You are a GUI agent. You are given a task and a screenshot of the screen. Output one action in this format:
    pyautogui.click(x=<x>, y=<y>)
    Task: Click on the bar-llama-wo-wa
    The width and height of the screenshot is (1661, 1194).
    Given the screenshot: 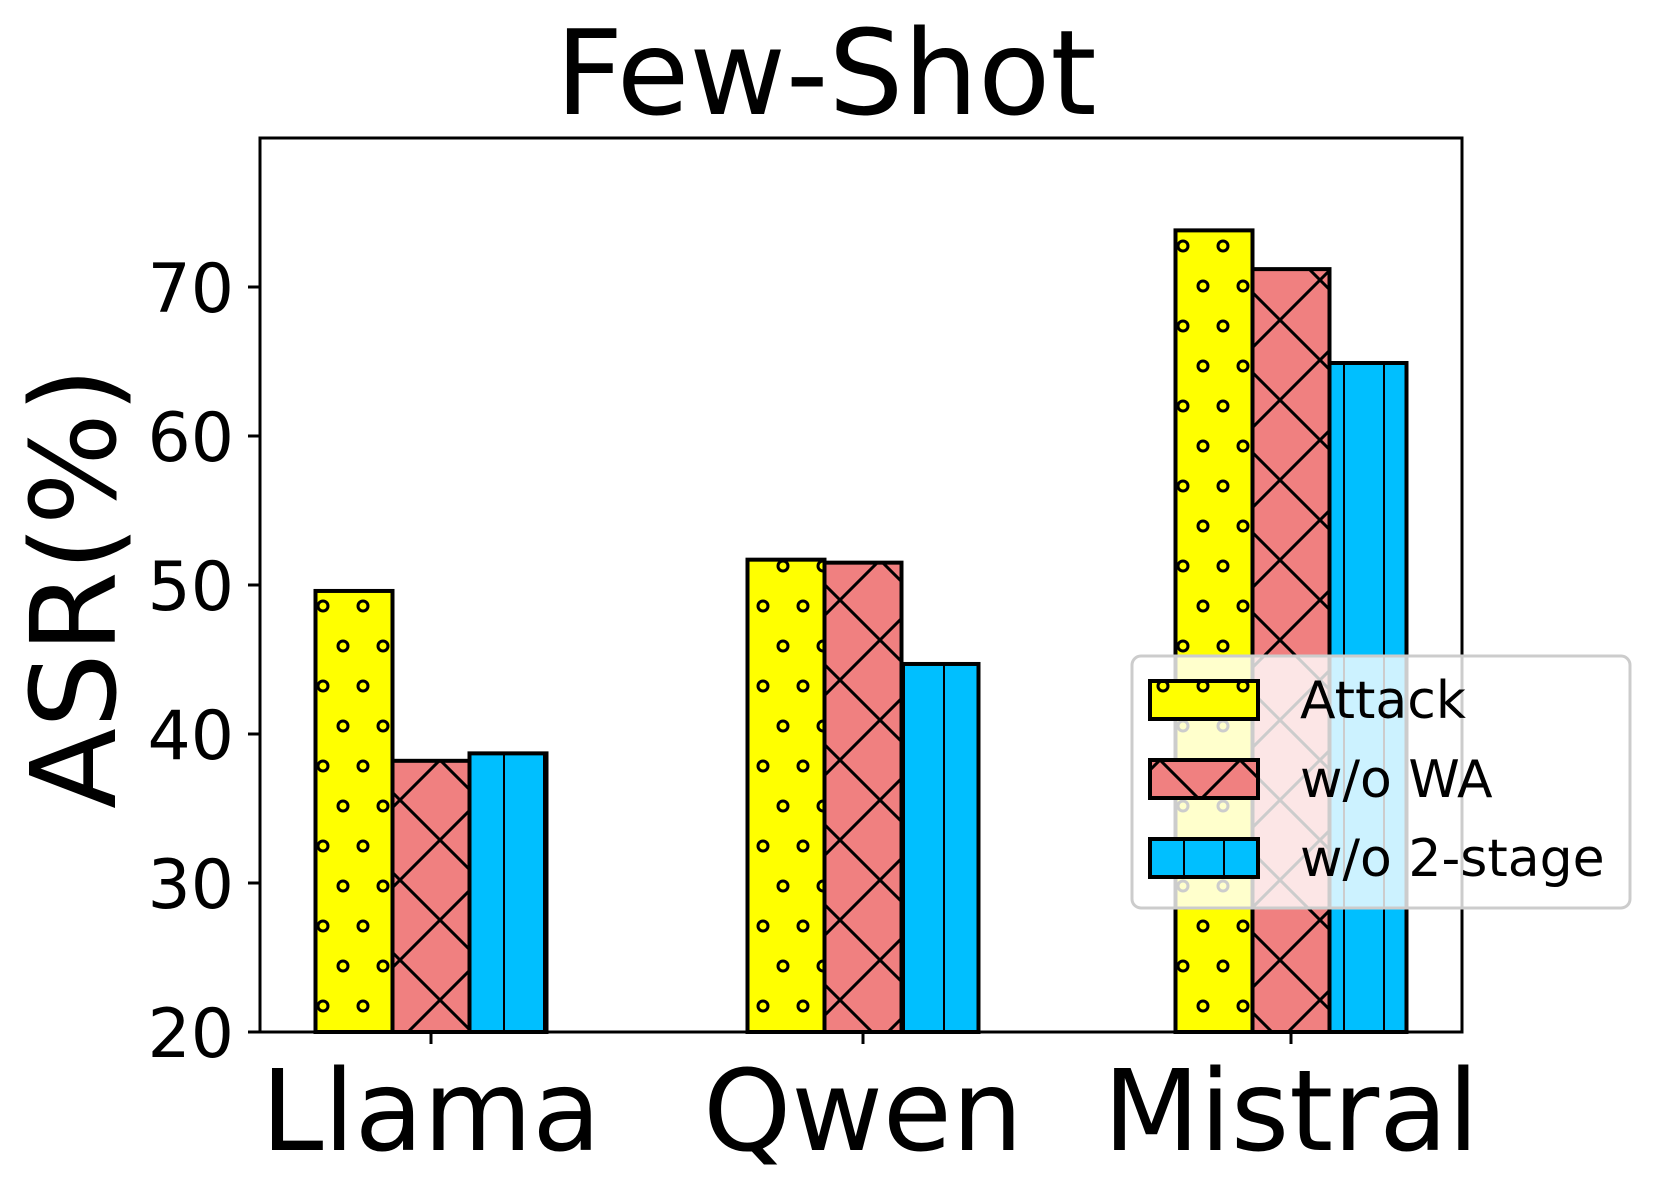 What is the action you would take?
    pyautogui.click(x=431, y=896)
    